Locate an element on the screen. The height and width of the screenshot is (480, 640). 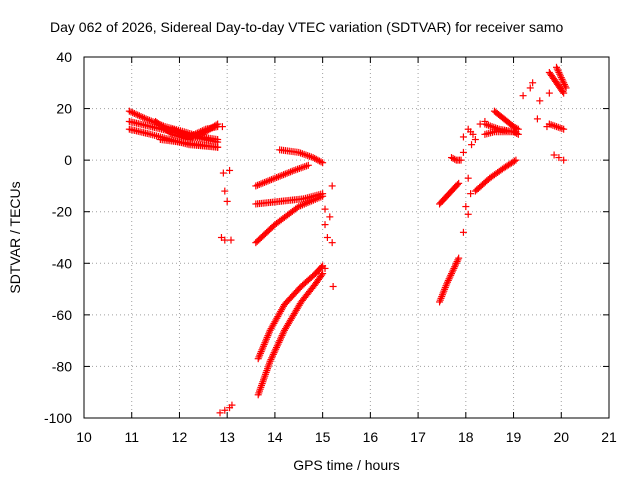
series-arc-b3 is located at coordinates (289, 199).